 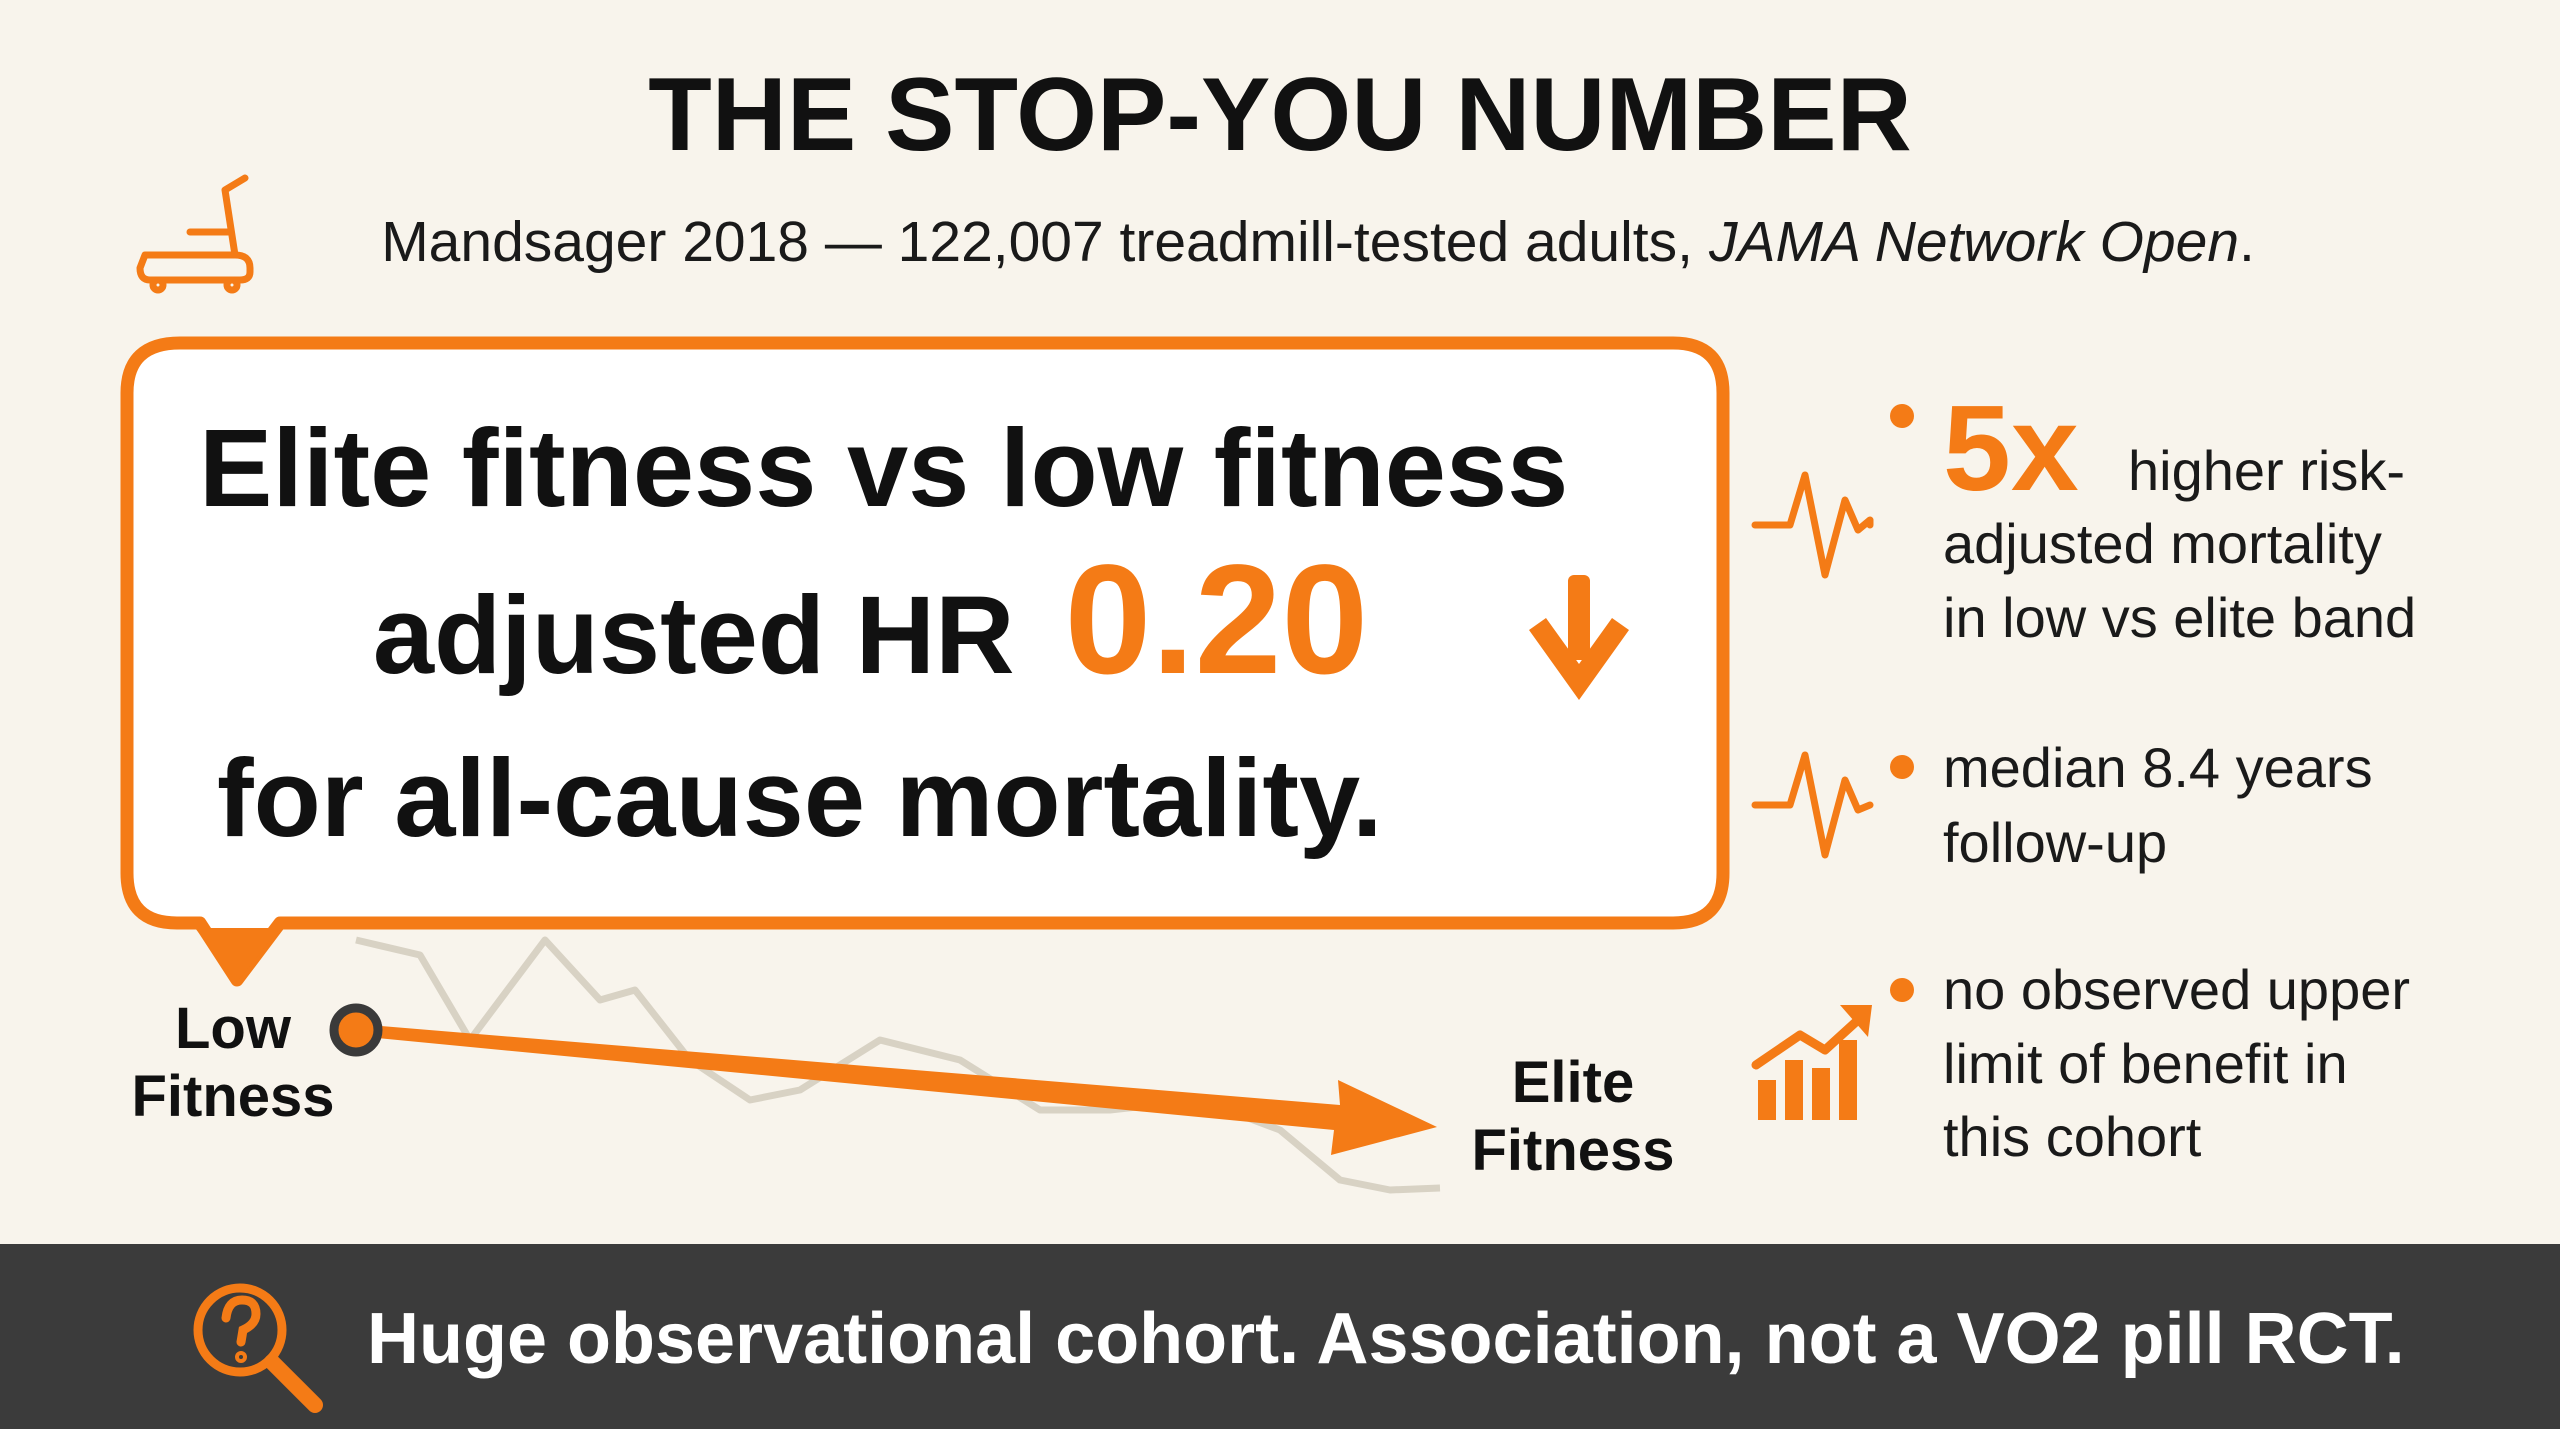 I want to click on low-fitness-label: Low, so click(x=233, y=1028).